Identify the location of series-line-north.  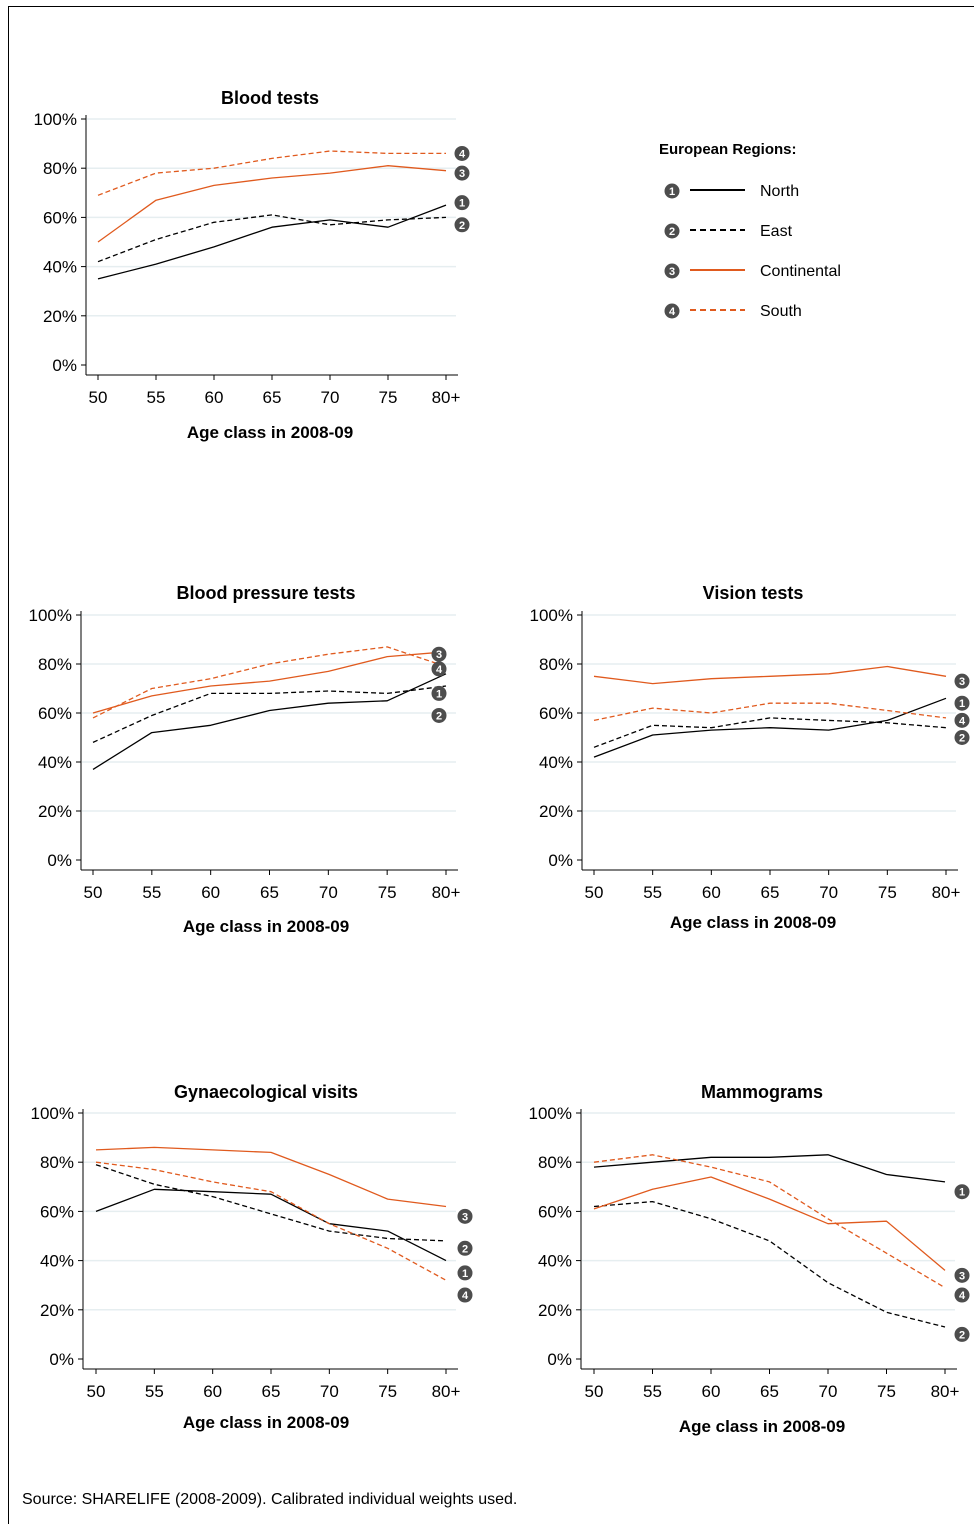
(770, 727).